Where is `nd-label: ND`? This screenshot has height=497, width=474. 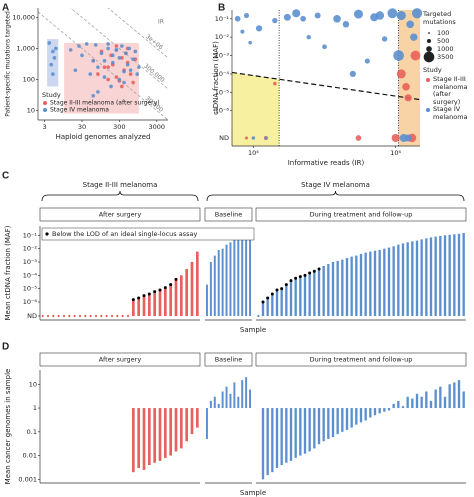 nd-label: ND is located at coordinates (224, 138).